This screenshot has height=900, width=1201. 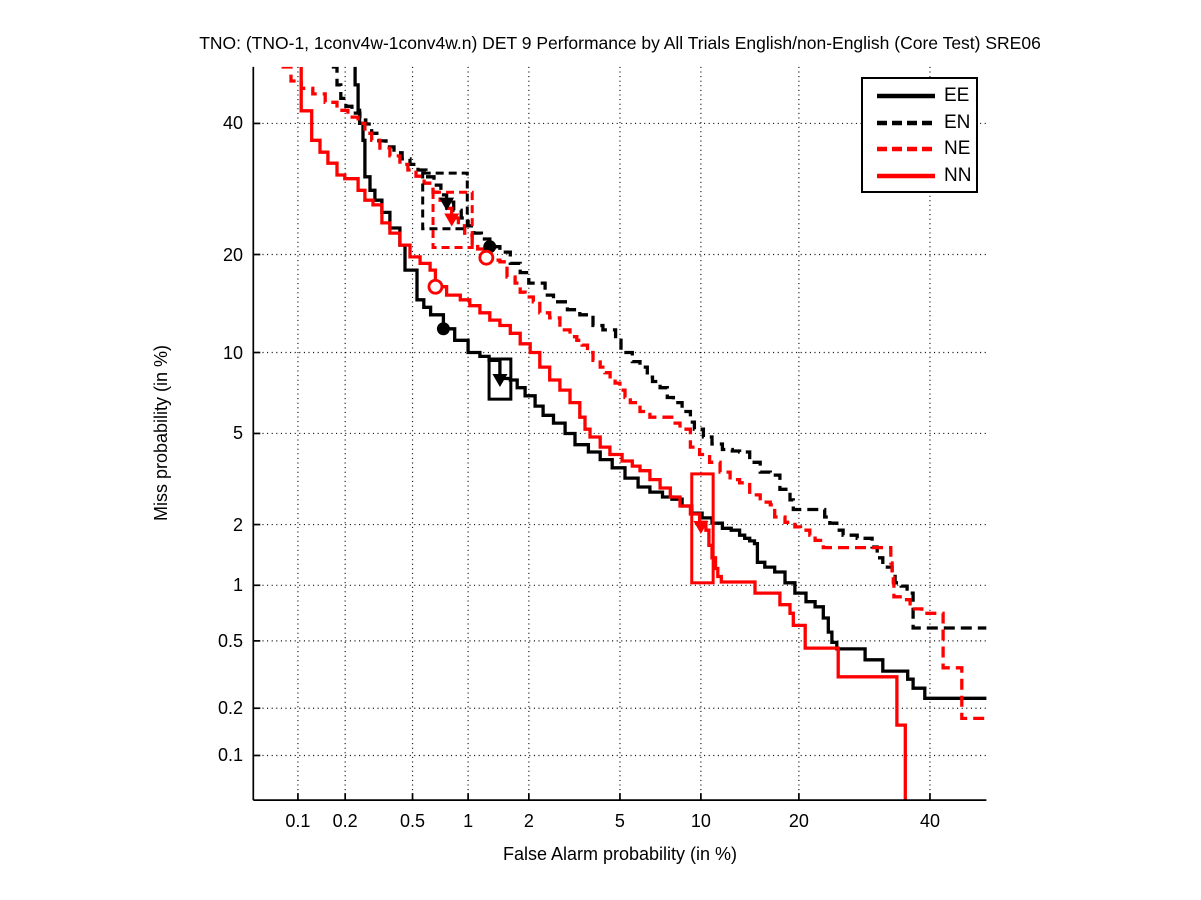 What do you see at coordinates (298, 821) in the screenshot?
I see `x-tick-label: 0.1` at bounding box center [298, 821].